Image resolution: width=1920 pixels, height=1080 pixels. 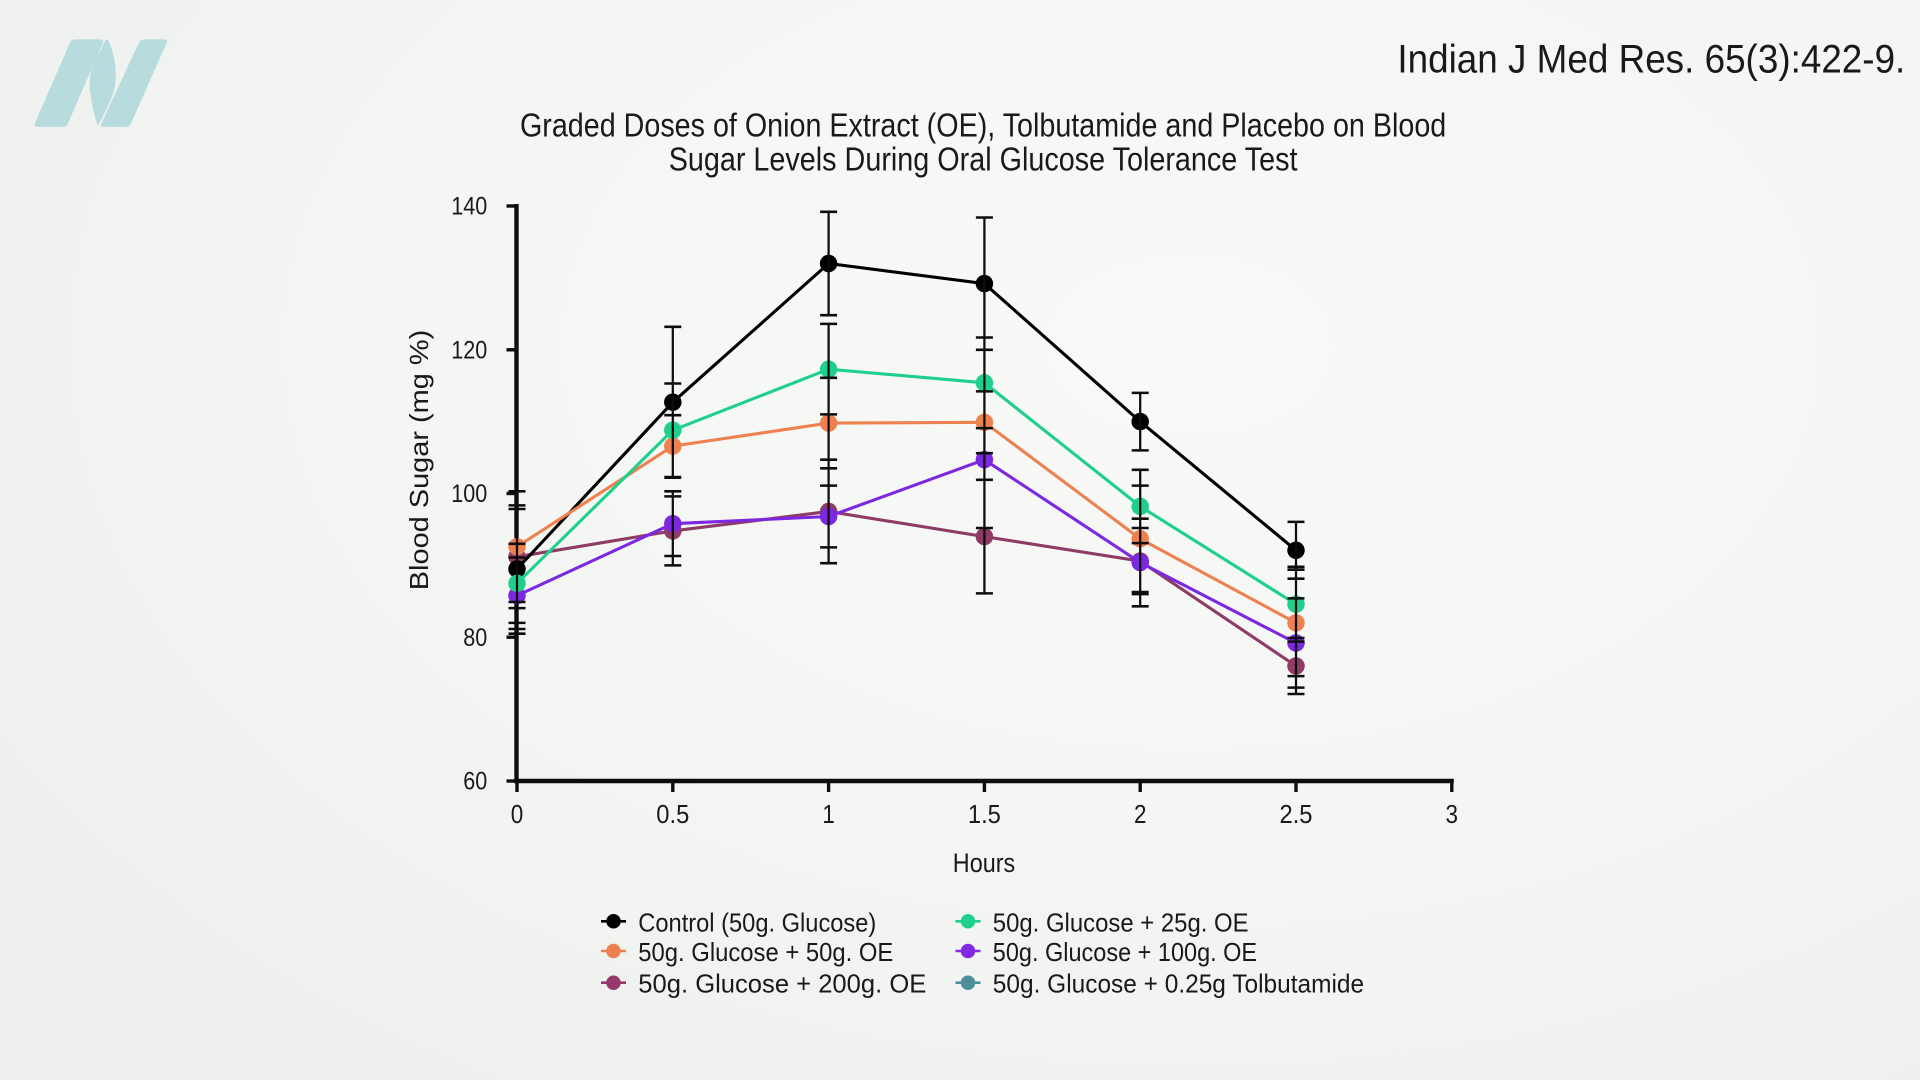 What do you see at coordinates (765, 952) in the screenshot?
I see `svg-text: 50g. Glucose + 50g. OE` at bounding box center [765, 952].